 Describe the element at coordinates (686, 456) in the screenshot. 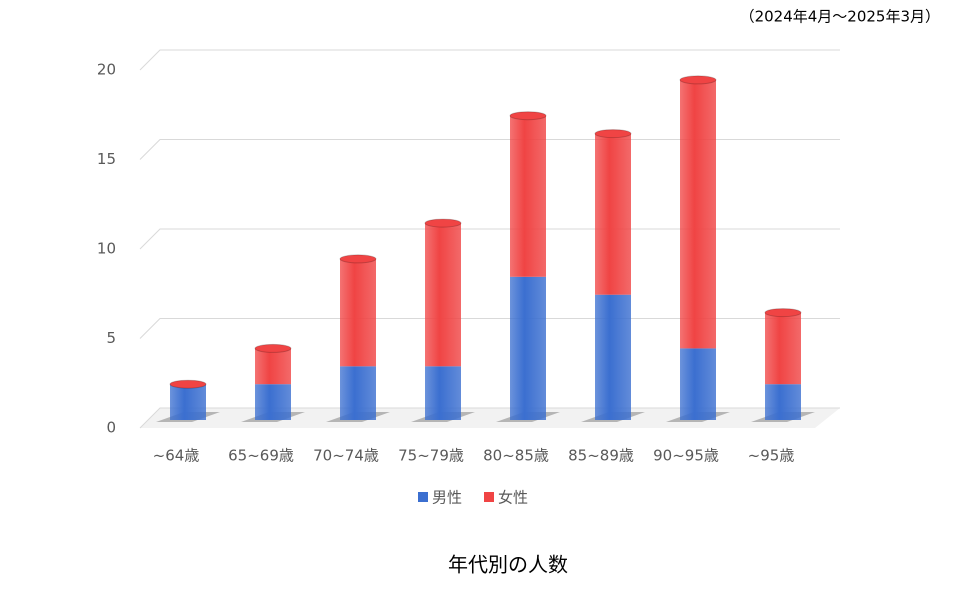

I see `x-tick-label: 90~95歳` at that location.